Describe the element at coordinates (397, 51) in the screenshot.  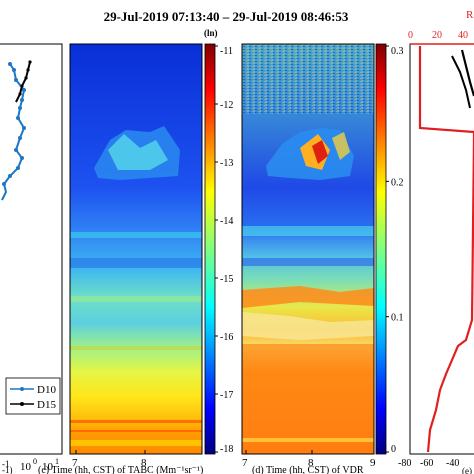
I see `colorbar-d-tick-label: 0.3` at that location.